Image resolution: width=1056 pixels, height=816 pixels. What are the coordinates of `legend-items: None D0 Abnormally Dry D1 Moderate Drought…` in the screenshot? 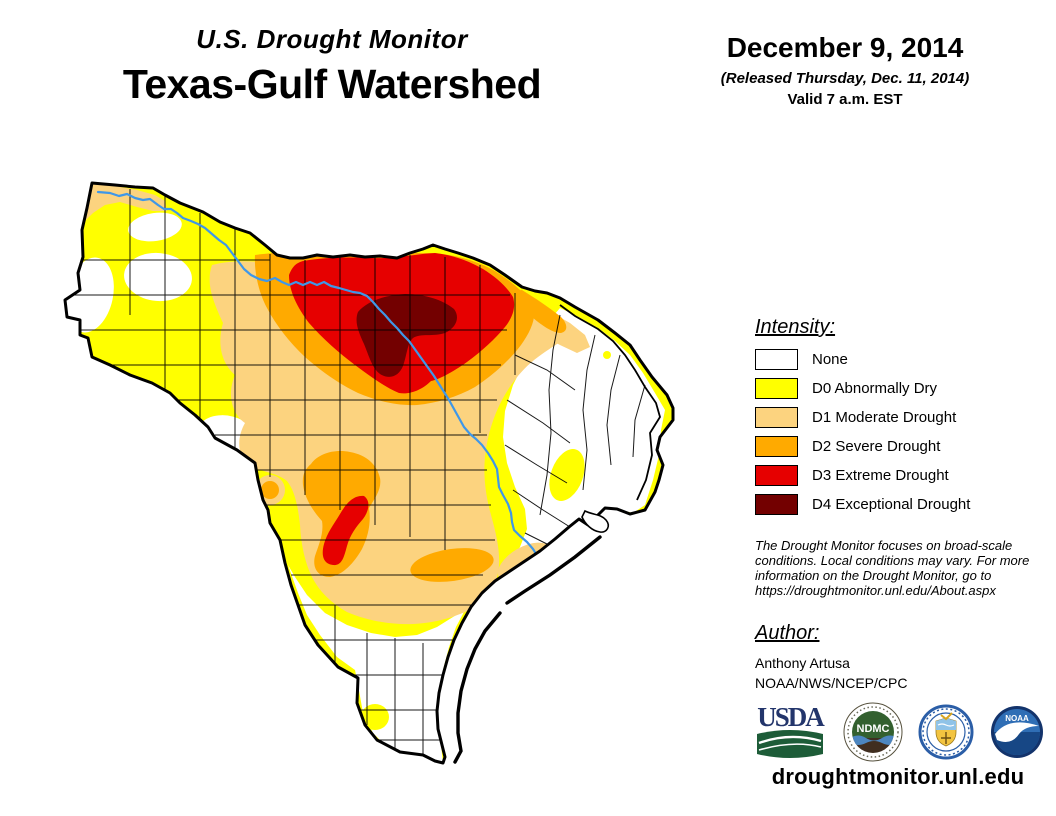 It's located at (900, 432).